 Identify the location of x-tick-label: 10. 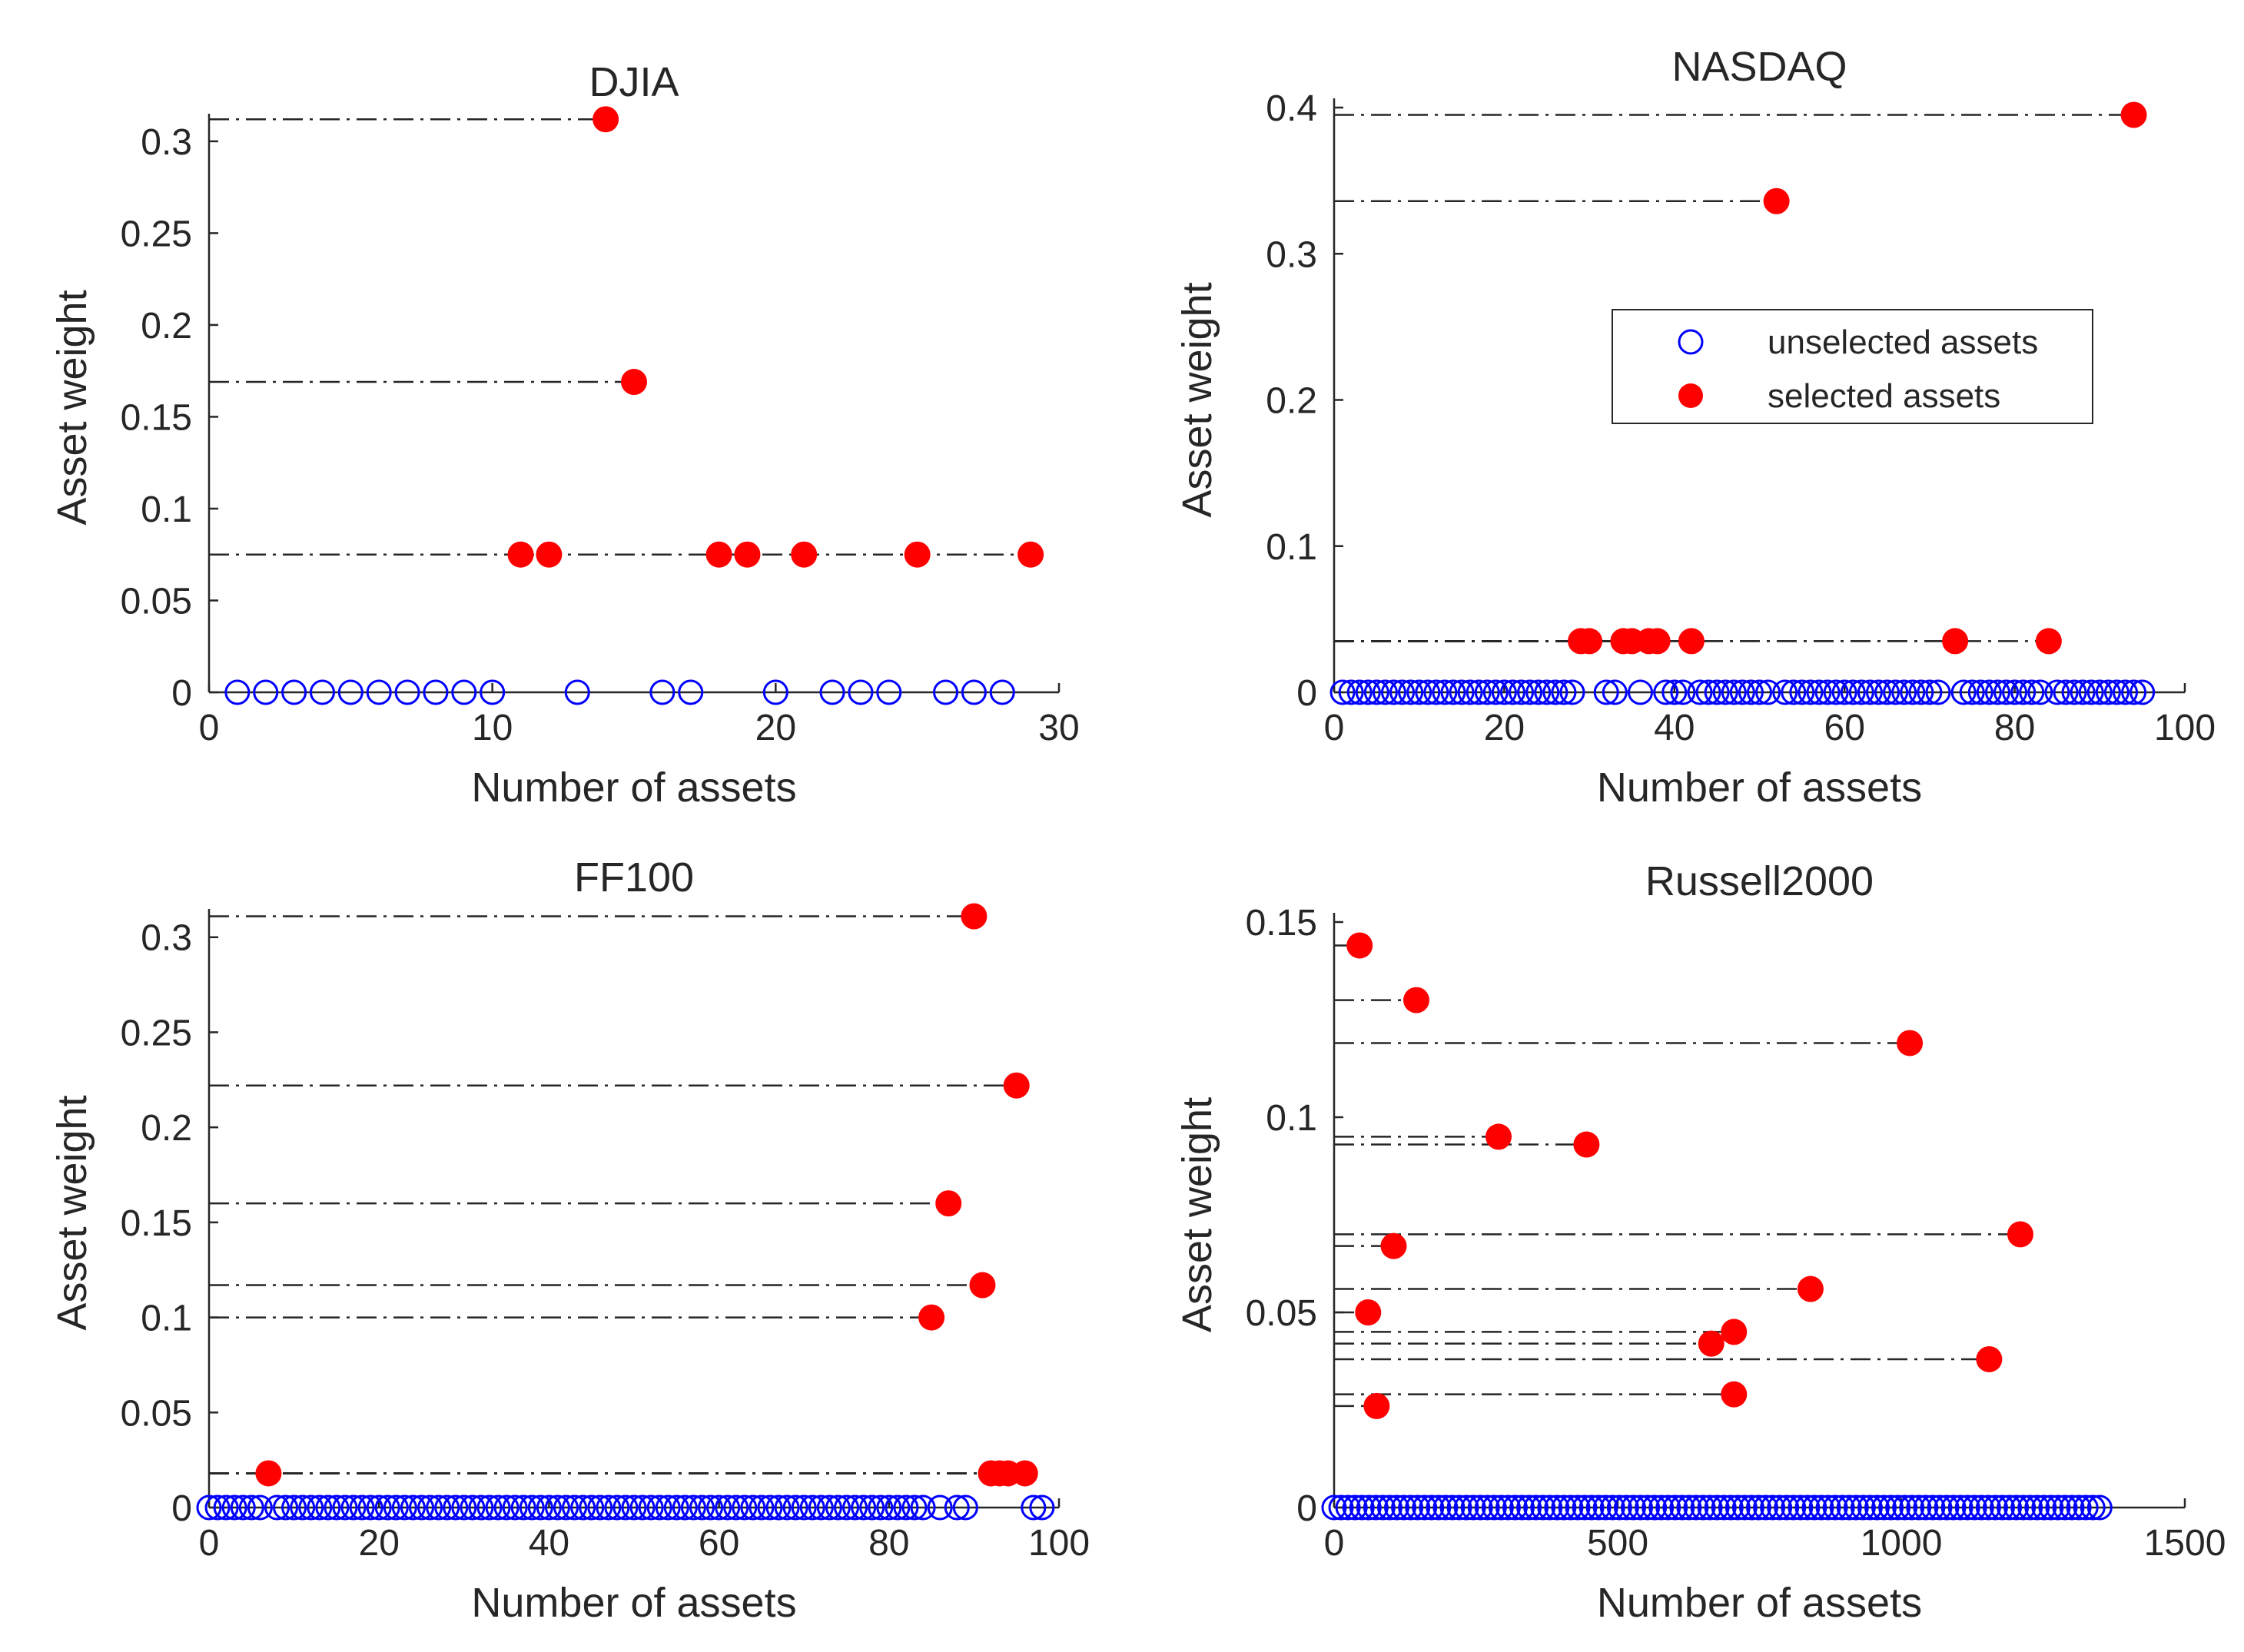
(492, 728).